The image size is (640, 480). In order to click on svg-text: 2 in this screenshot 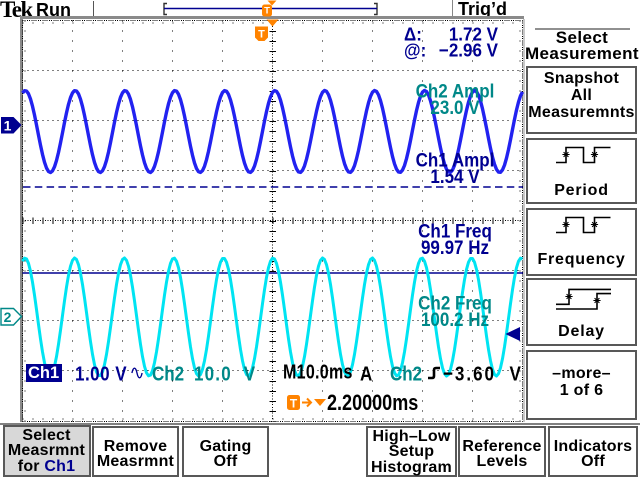, I will do `click(8, 317)`.